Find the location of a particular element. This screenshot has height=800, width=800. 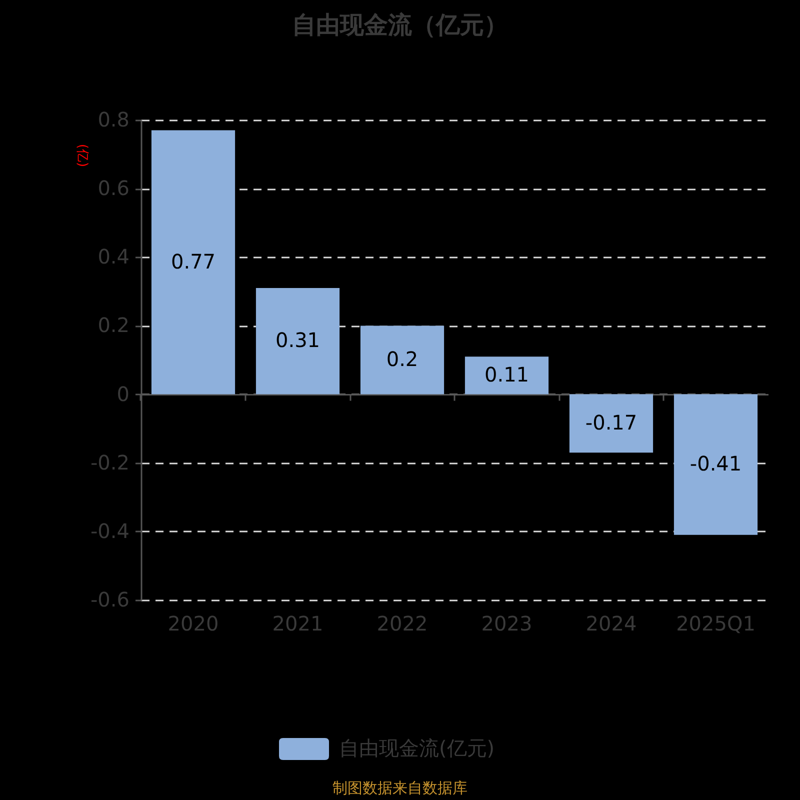

data-label: 0.77 is located at coordinates (193, 261).